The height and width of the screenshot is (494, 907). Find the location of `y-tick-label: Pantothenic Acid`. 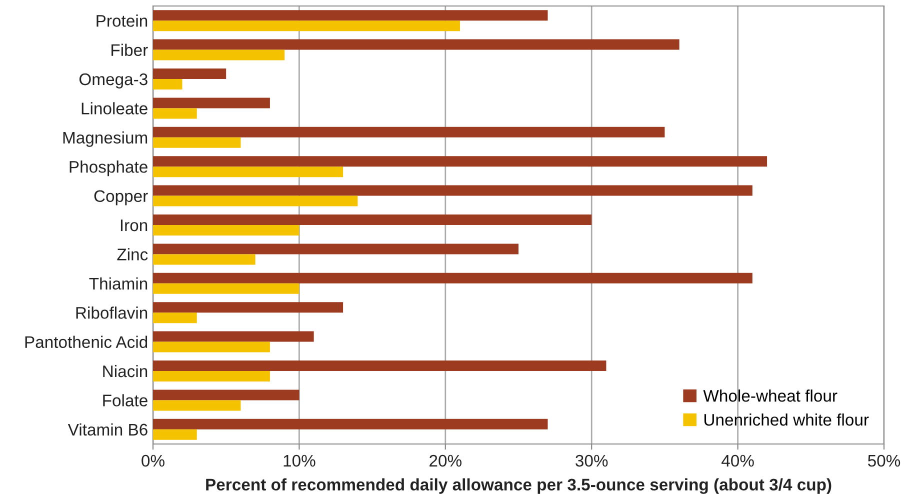

y-tick-label: Pantothenic Acid is located at coordinates (86, 342).